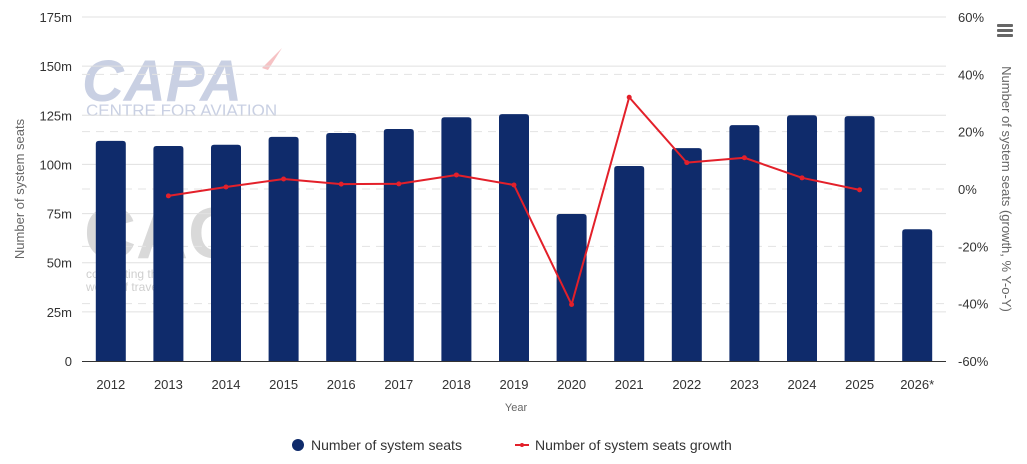  Describe the element at coordinates (973, 246) in the screenshot. I see `y-right-tick-label: -20%` at that location.